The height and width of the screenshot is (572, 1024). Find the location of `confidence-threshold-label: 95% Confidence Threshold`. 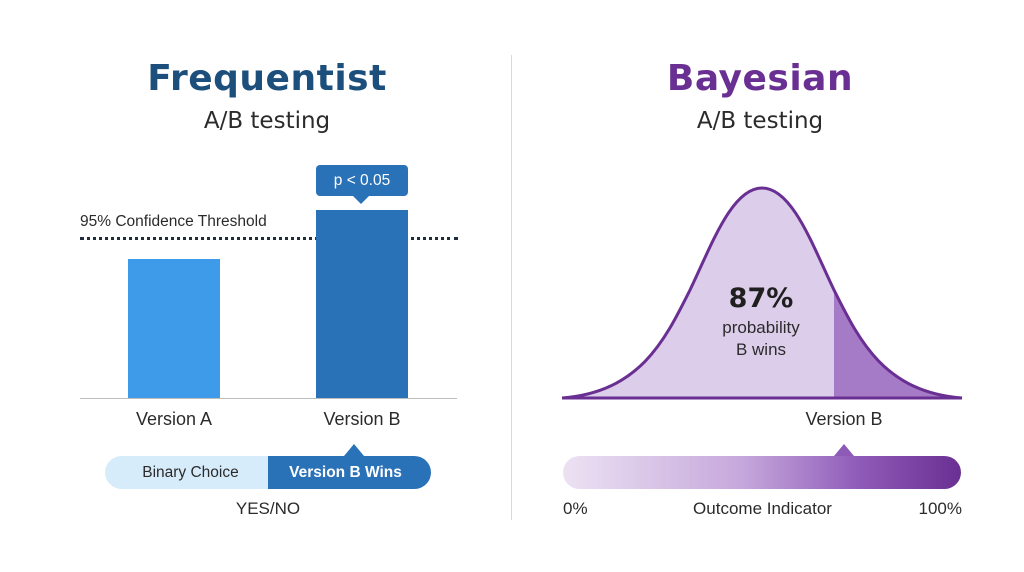

confidence-threshold-label: 95% Confidence Threshold is located at coordinates (173, 221).